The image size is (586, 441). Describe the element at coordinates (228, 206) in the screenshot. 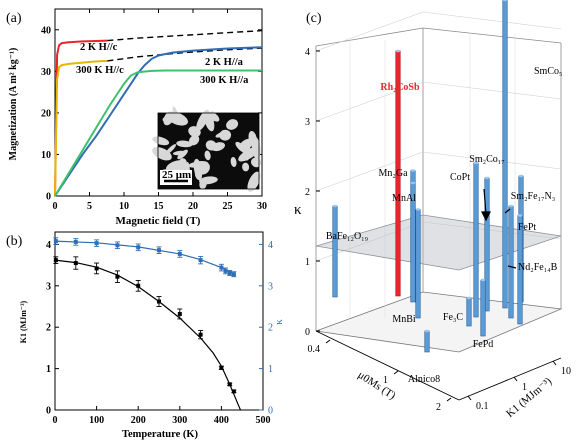

I see `x-tick-label: 25` at that location.